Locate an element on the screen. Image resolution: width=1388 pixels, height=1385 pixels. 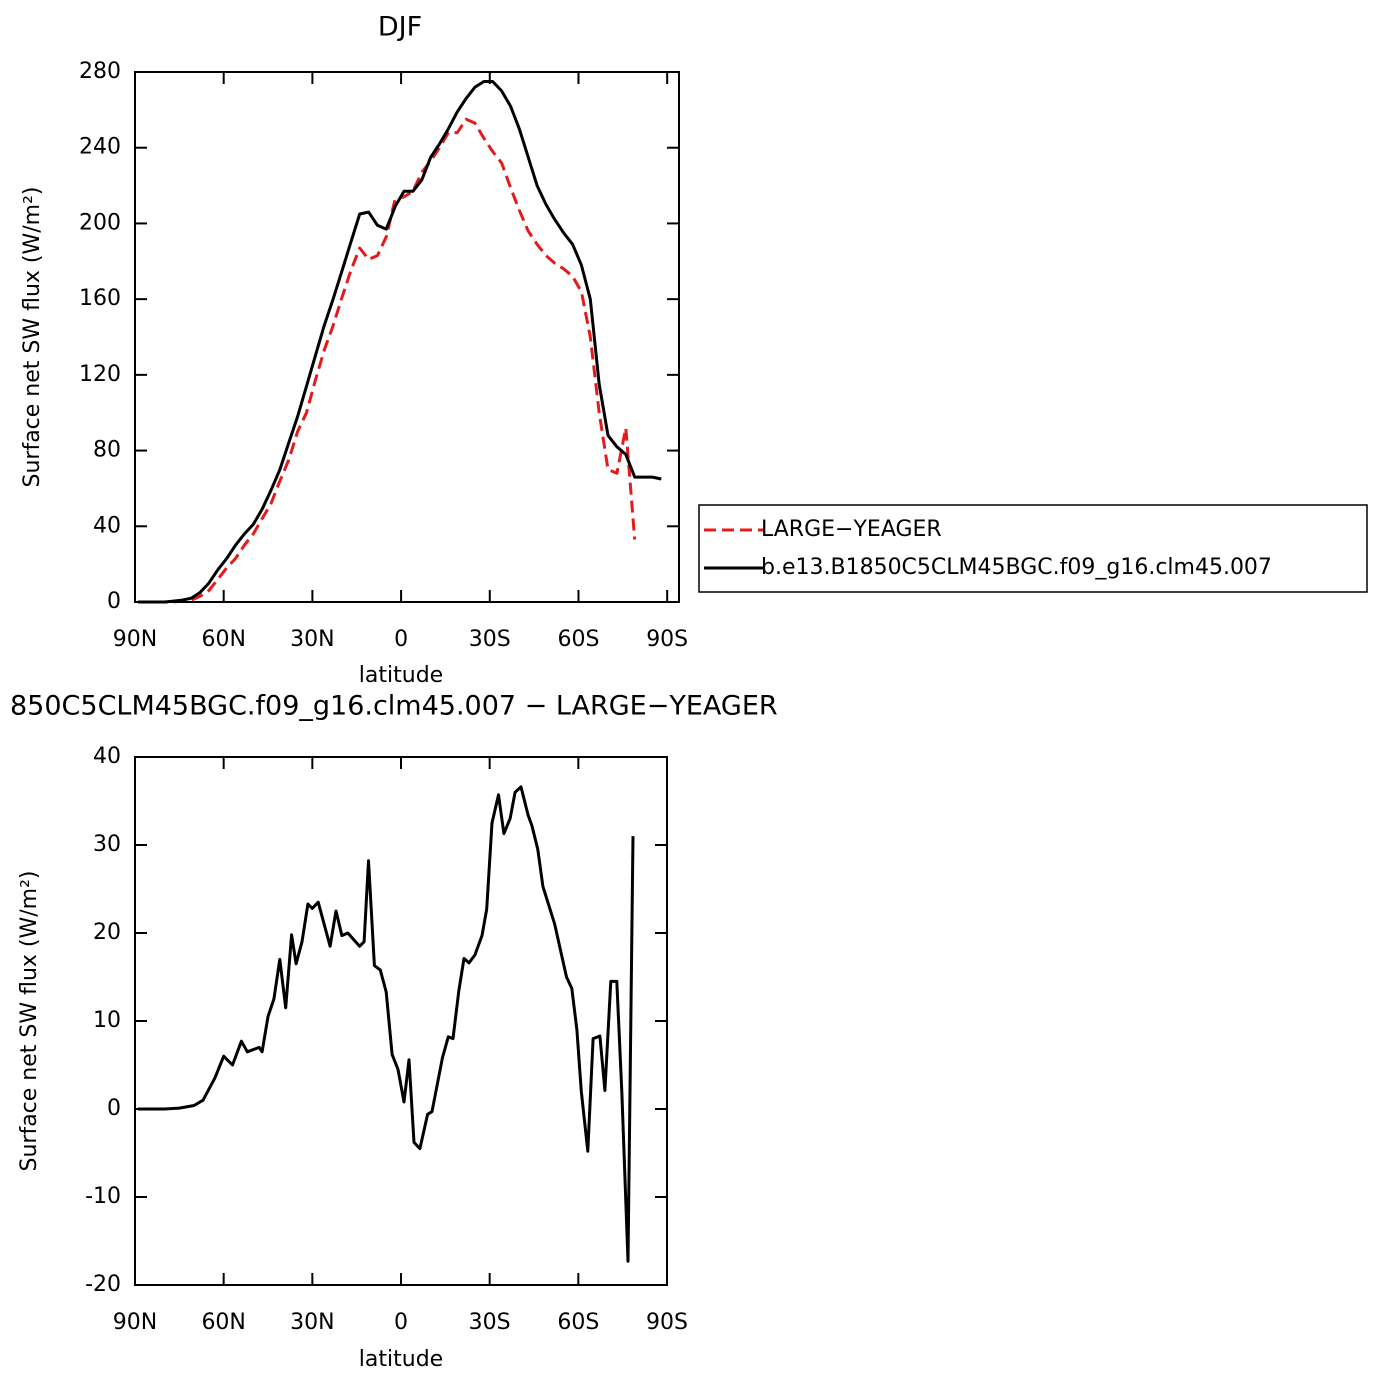
y-tick-label: 120 is located at coordinates (100, 374).